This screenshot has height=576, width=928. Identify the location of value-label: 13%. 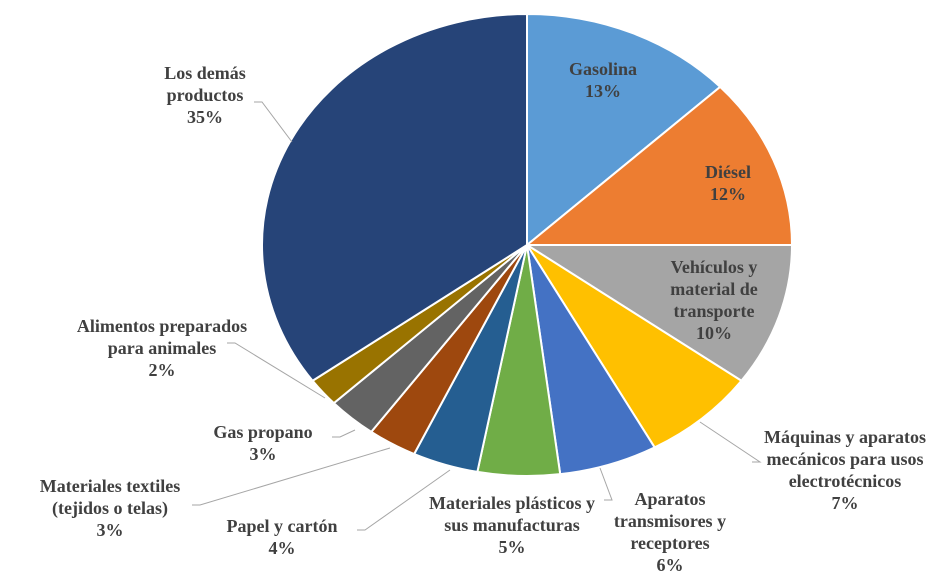
(603, 91).